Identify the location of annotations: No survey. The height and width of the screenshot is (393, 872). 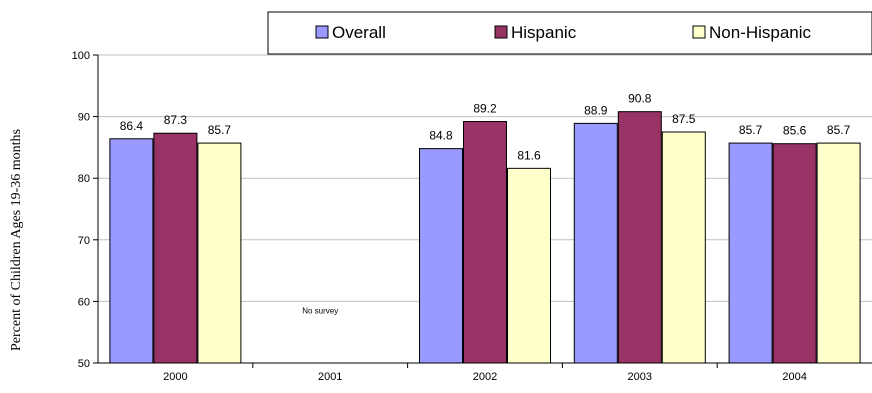
(320, 311).